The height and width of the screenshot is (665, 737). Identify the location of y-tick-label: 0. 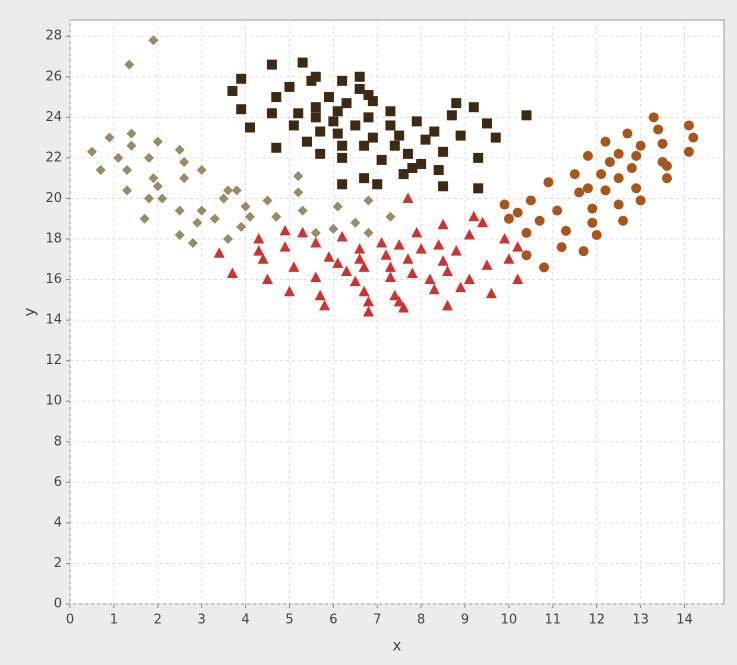
(58, 604).